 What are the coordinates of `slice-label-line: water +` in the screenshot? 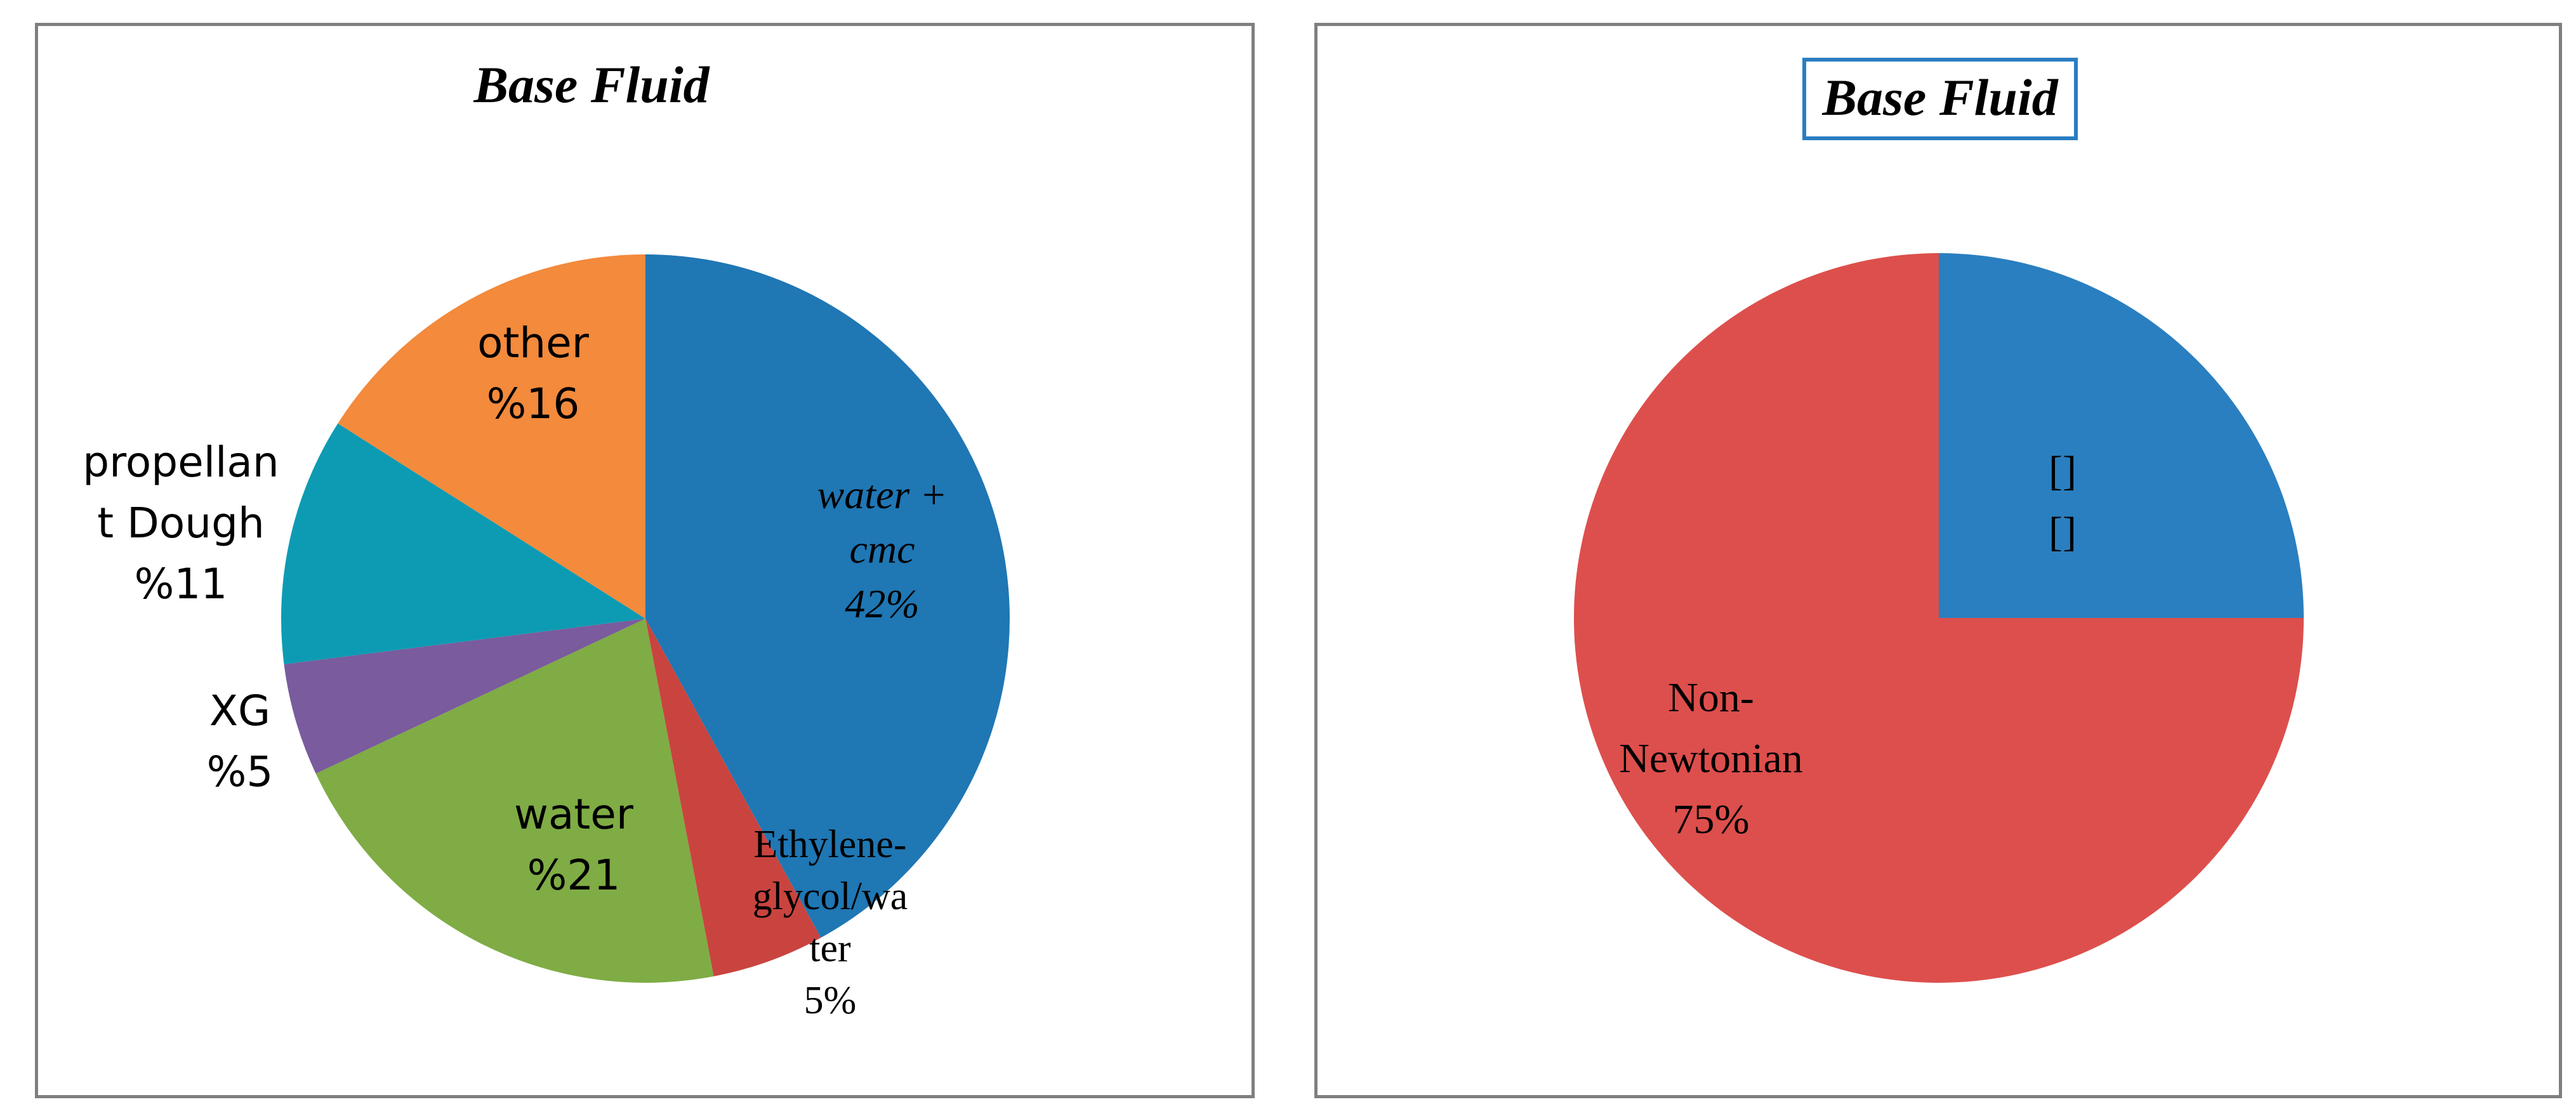 It's located at (883, 495).